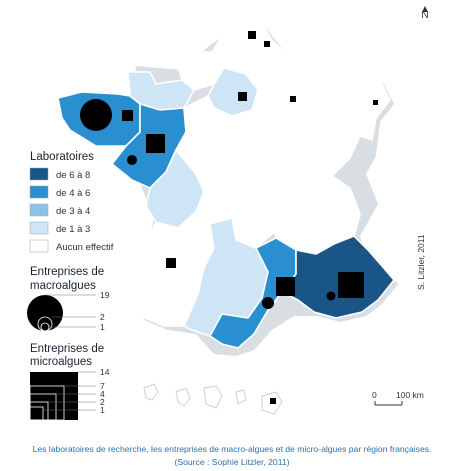  What do you see at coordinates (102, 410) in the screenshot?
I see `legend-micro-value-1: 1` at bounding box center [102, 410].